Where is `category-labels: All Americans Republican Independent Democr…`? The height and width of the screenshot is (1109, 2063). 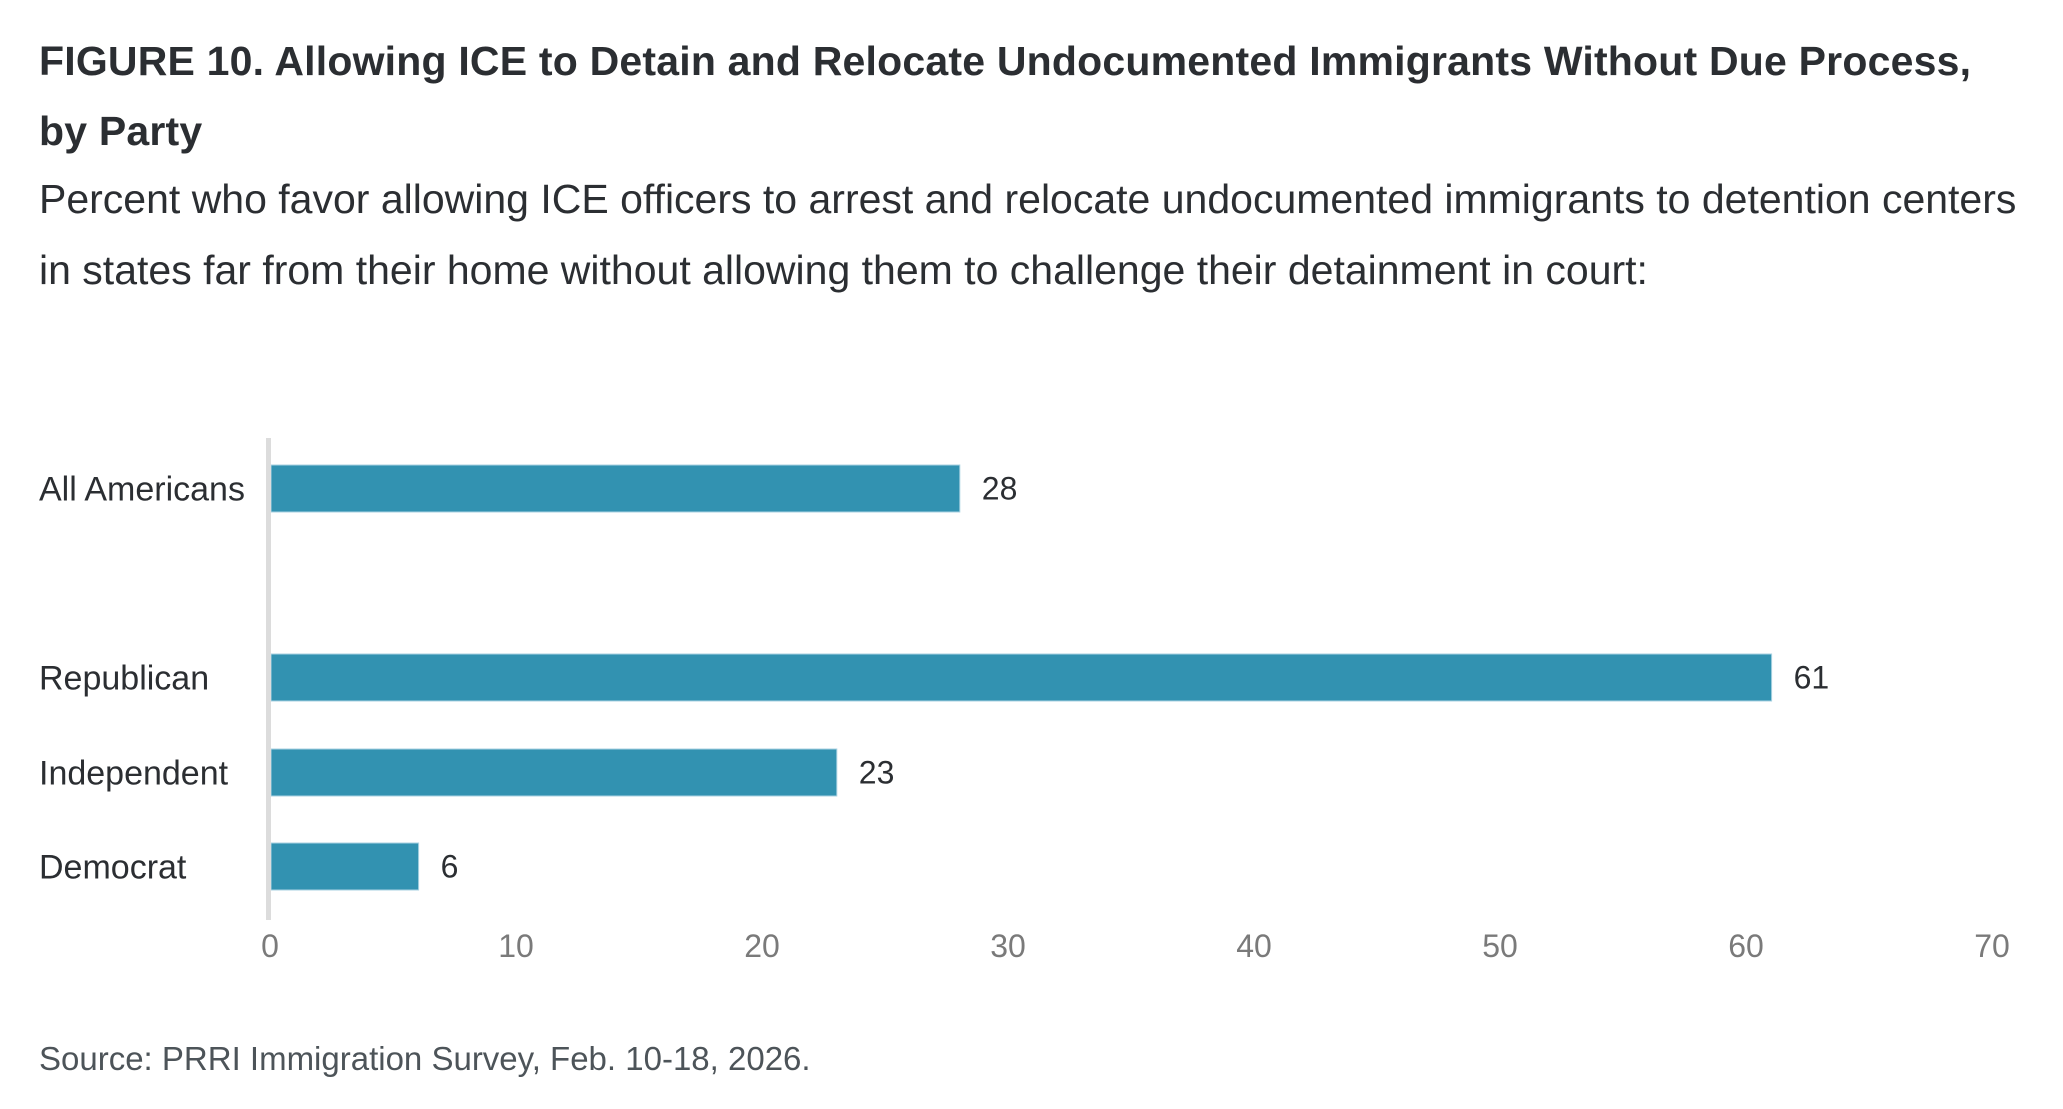 category-labels: All Americans Republican Independent Democr… is located at coordinates (142, 679).